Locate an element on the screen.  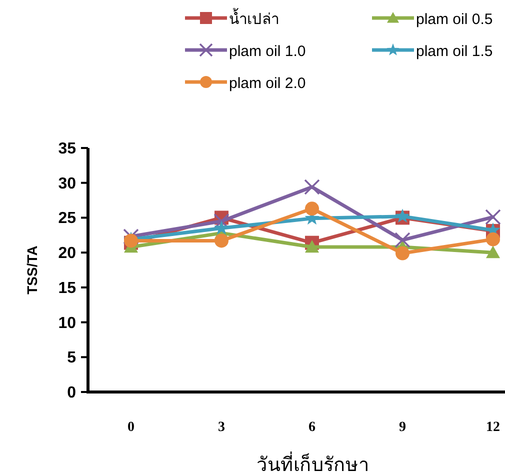
y-tick-label: 35 is located at coordinates (67, 149).